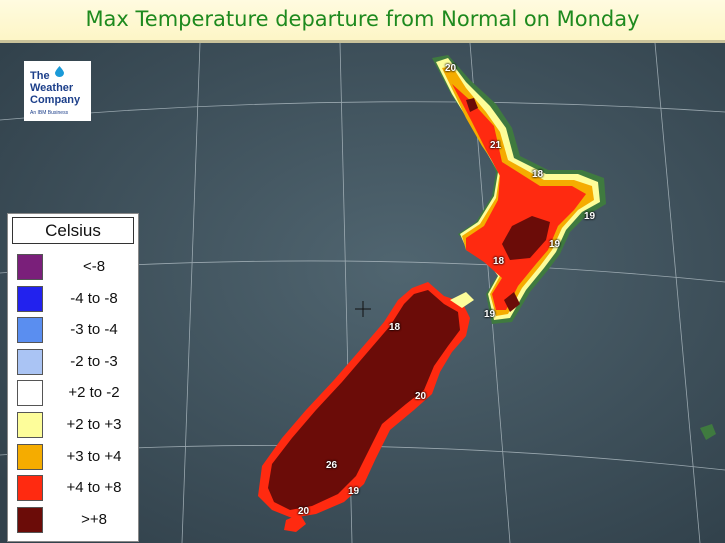 The height and width of the screenshot is (543, 725). I want to click on north-island, so click(519, 189).